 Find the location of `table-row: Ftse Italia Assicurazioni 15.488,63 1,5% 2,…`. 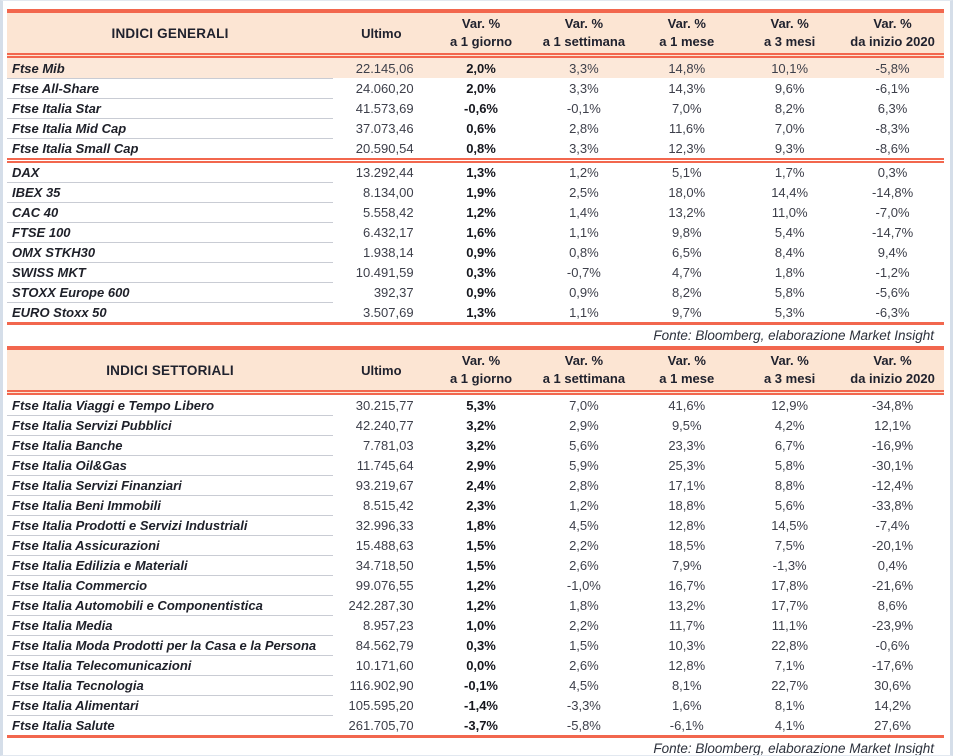

table-row: Ftse Italia Assicurazioni 15.488,63 1,5% 2,… is located at coordinates (475, 545).